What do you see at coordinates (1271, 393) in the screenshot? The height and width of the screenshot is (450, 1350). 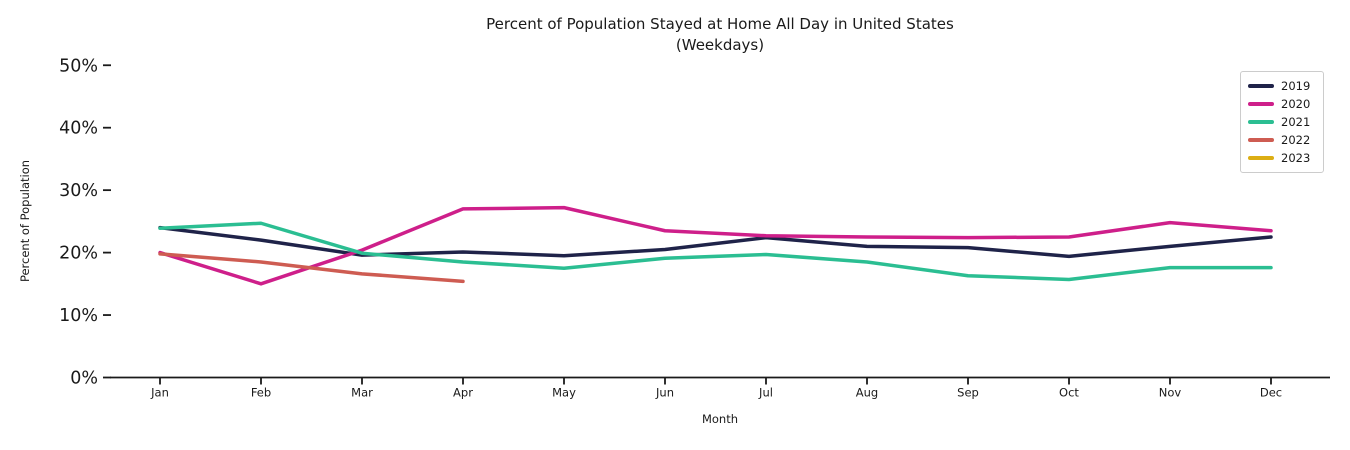 I see `x-tick-label: Dec` at bounding box center [1271, 393].